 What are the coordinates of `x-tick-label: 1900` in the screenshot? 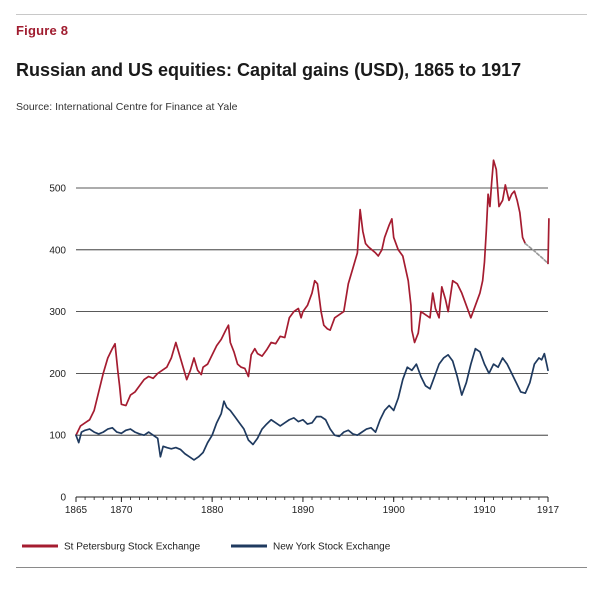 It's located at (394, 510).